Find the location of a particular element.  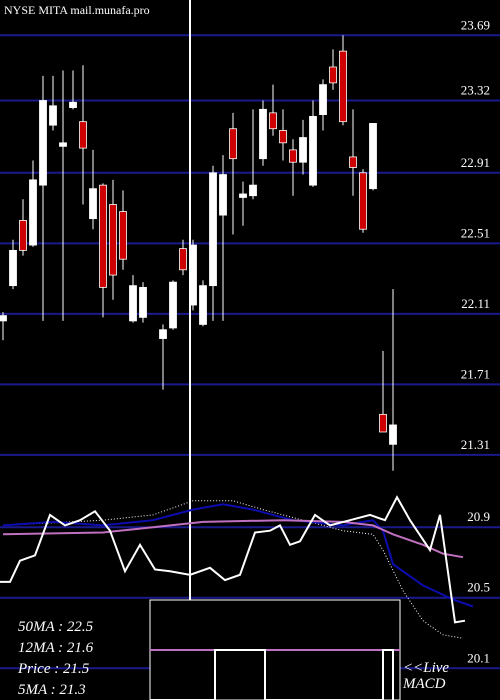

macd-histogram is located at coordinates (272, 674).